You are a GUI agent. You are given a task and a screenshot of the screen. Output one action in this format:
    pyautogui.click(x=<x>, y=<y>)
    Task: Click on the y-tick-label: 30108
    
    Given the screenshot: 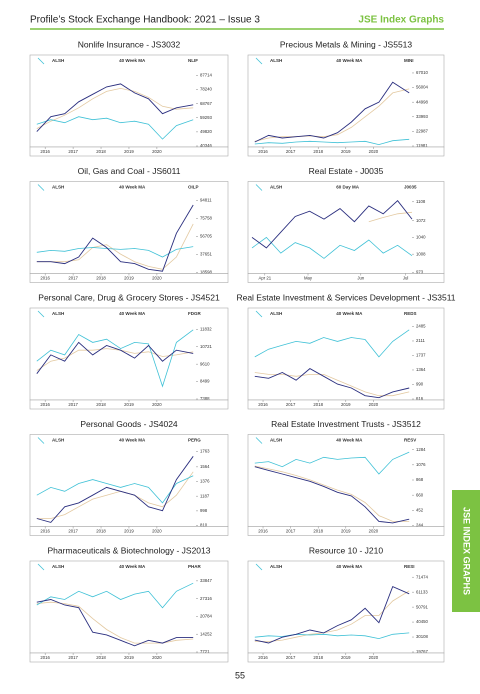 What is the action you would take?
    pyautogui.click(x=422, y=636)
    